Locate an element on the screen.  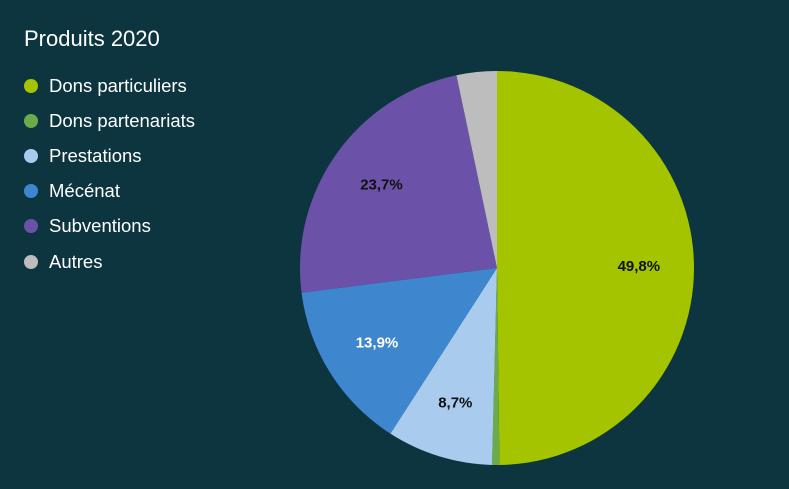
pie-slice-autres is located at coordinates (476, 169).